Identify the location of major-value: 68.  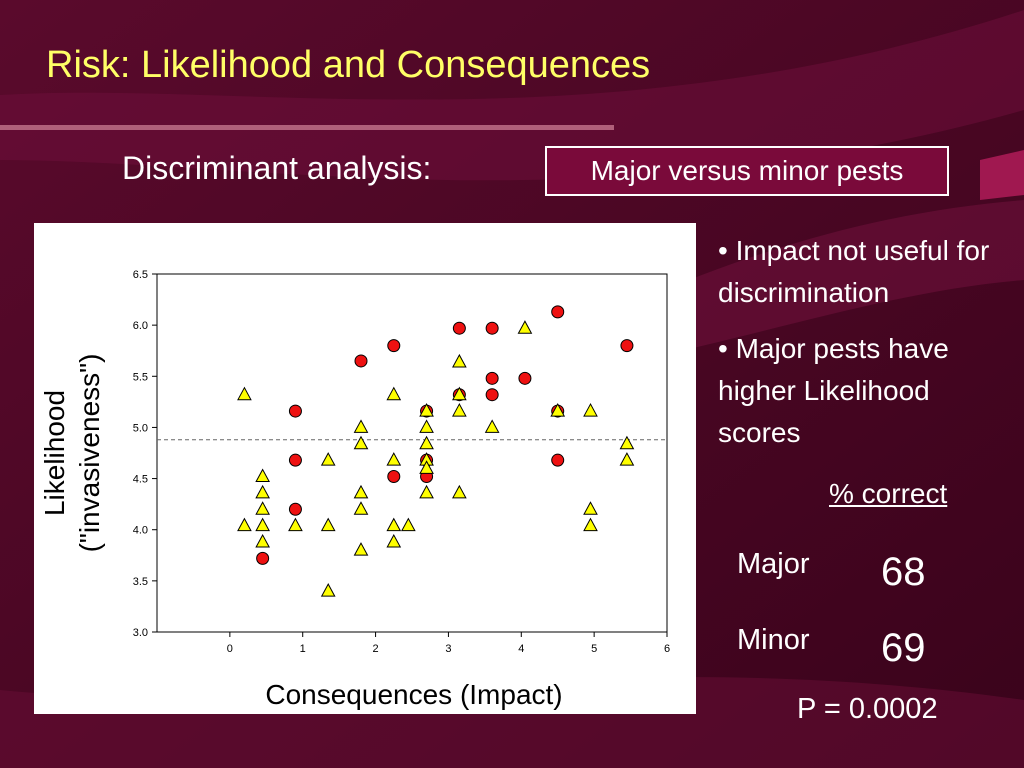
(903, 572).